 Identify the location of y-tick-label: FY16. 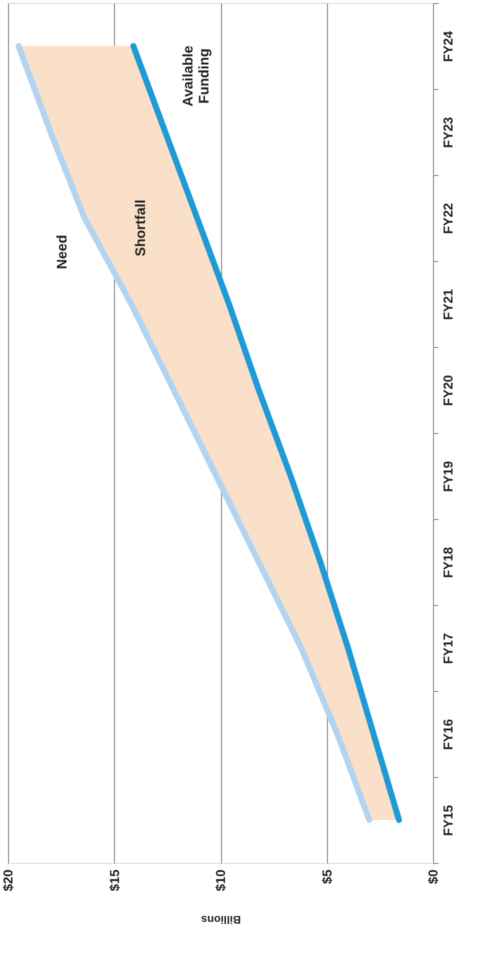
(448, 734).